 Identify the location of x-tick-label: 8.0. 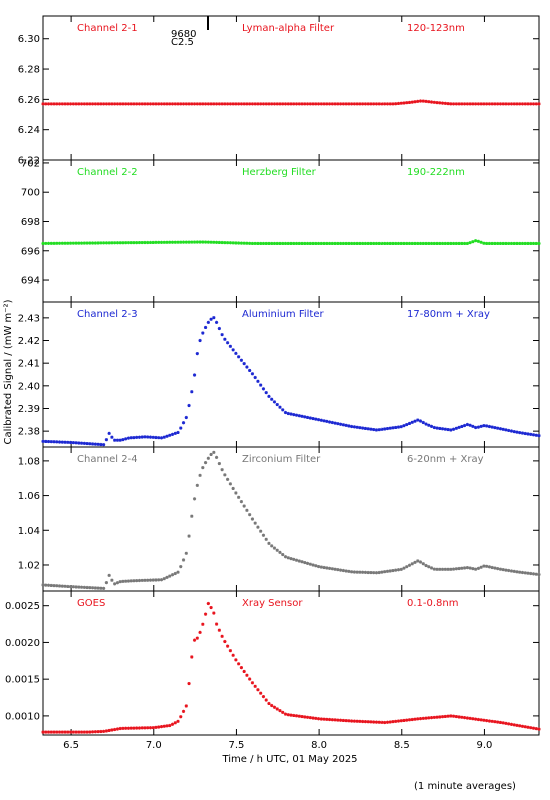
(319, 745).